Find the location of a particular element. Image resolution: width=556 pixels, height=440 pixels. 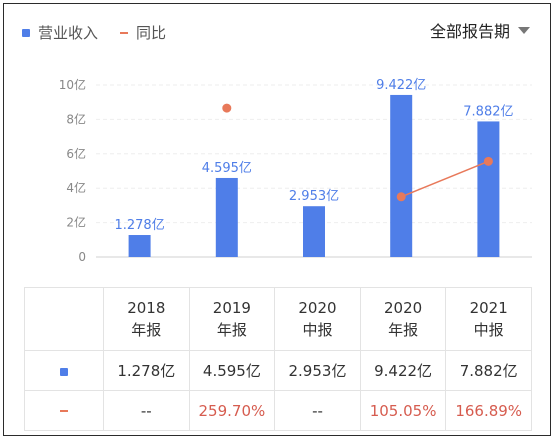

table-header-cell: 2020 年报 is located at coordinates (403, 319).